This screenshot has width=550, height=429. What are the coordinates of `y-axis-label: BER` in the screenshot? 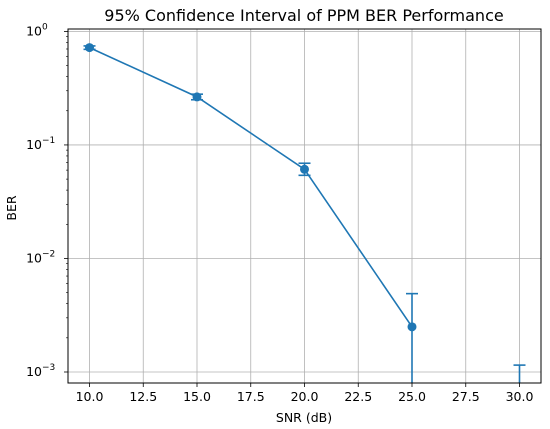 It's located at (11, 207).